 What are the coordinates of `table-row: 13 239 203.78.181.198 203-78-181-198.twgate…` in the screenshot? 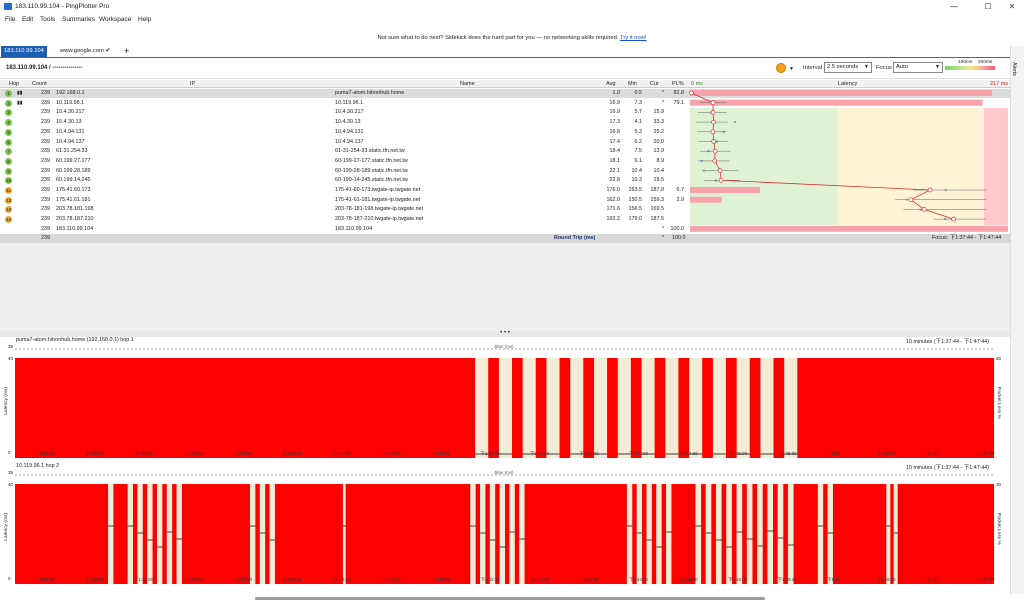 It's located at (505, 209).